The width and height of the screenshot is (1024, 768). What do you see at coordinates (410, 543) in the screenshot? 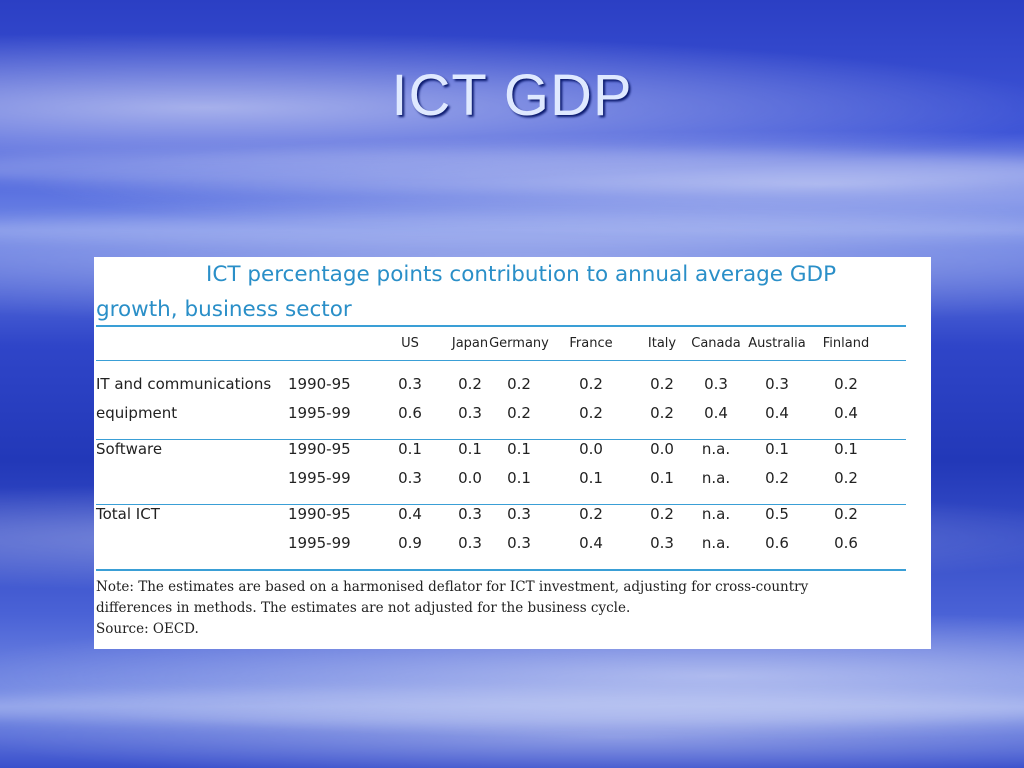
I see `value-cell: 0.9` at bounding box center [410, 543].